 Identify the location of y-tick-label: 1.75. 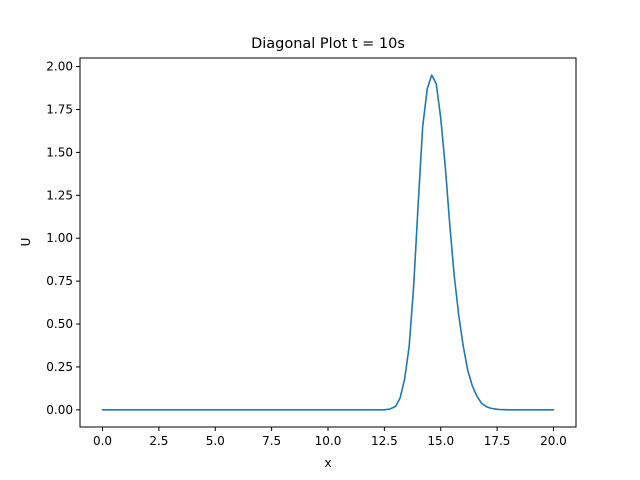
(59, 109).